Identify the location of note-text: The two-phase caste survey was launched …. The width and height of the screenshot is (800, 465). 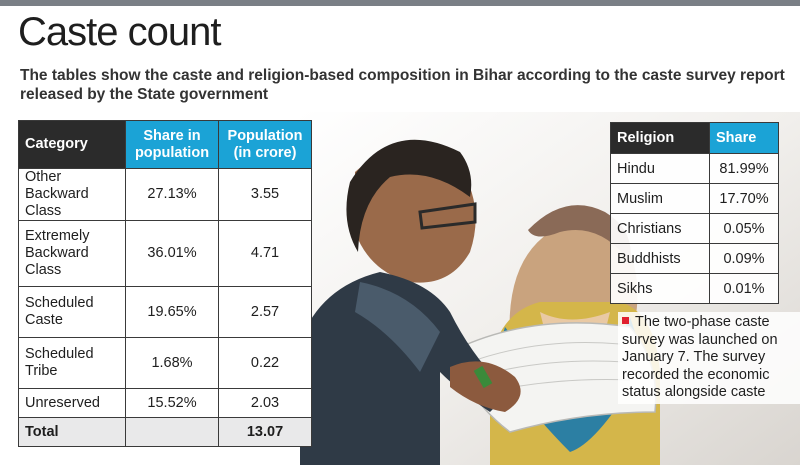
(700, 357).